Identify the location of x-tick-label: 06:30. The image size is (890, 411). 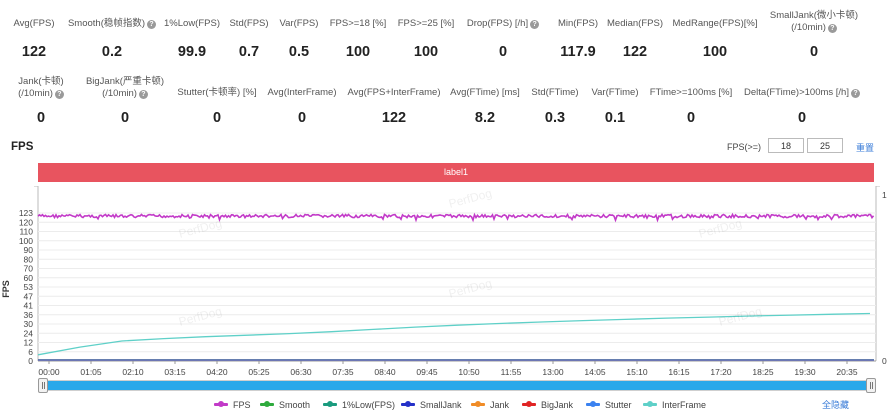
(301, 372).